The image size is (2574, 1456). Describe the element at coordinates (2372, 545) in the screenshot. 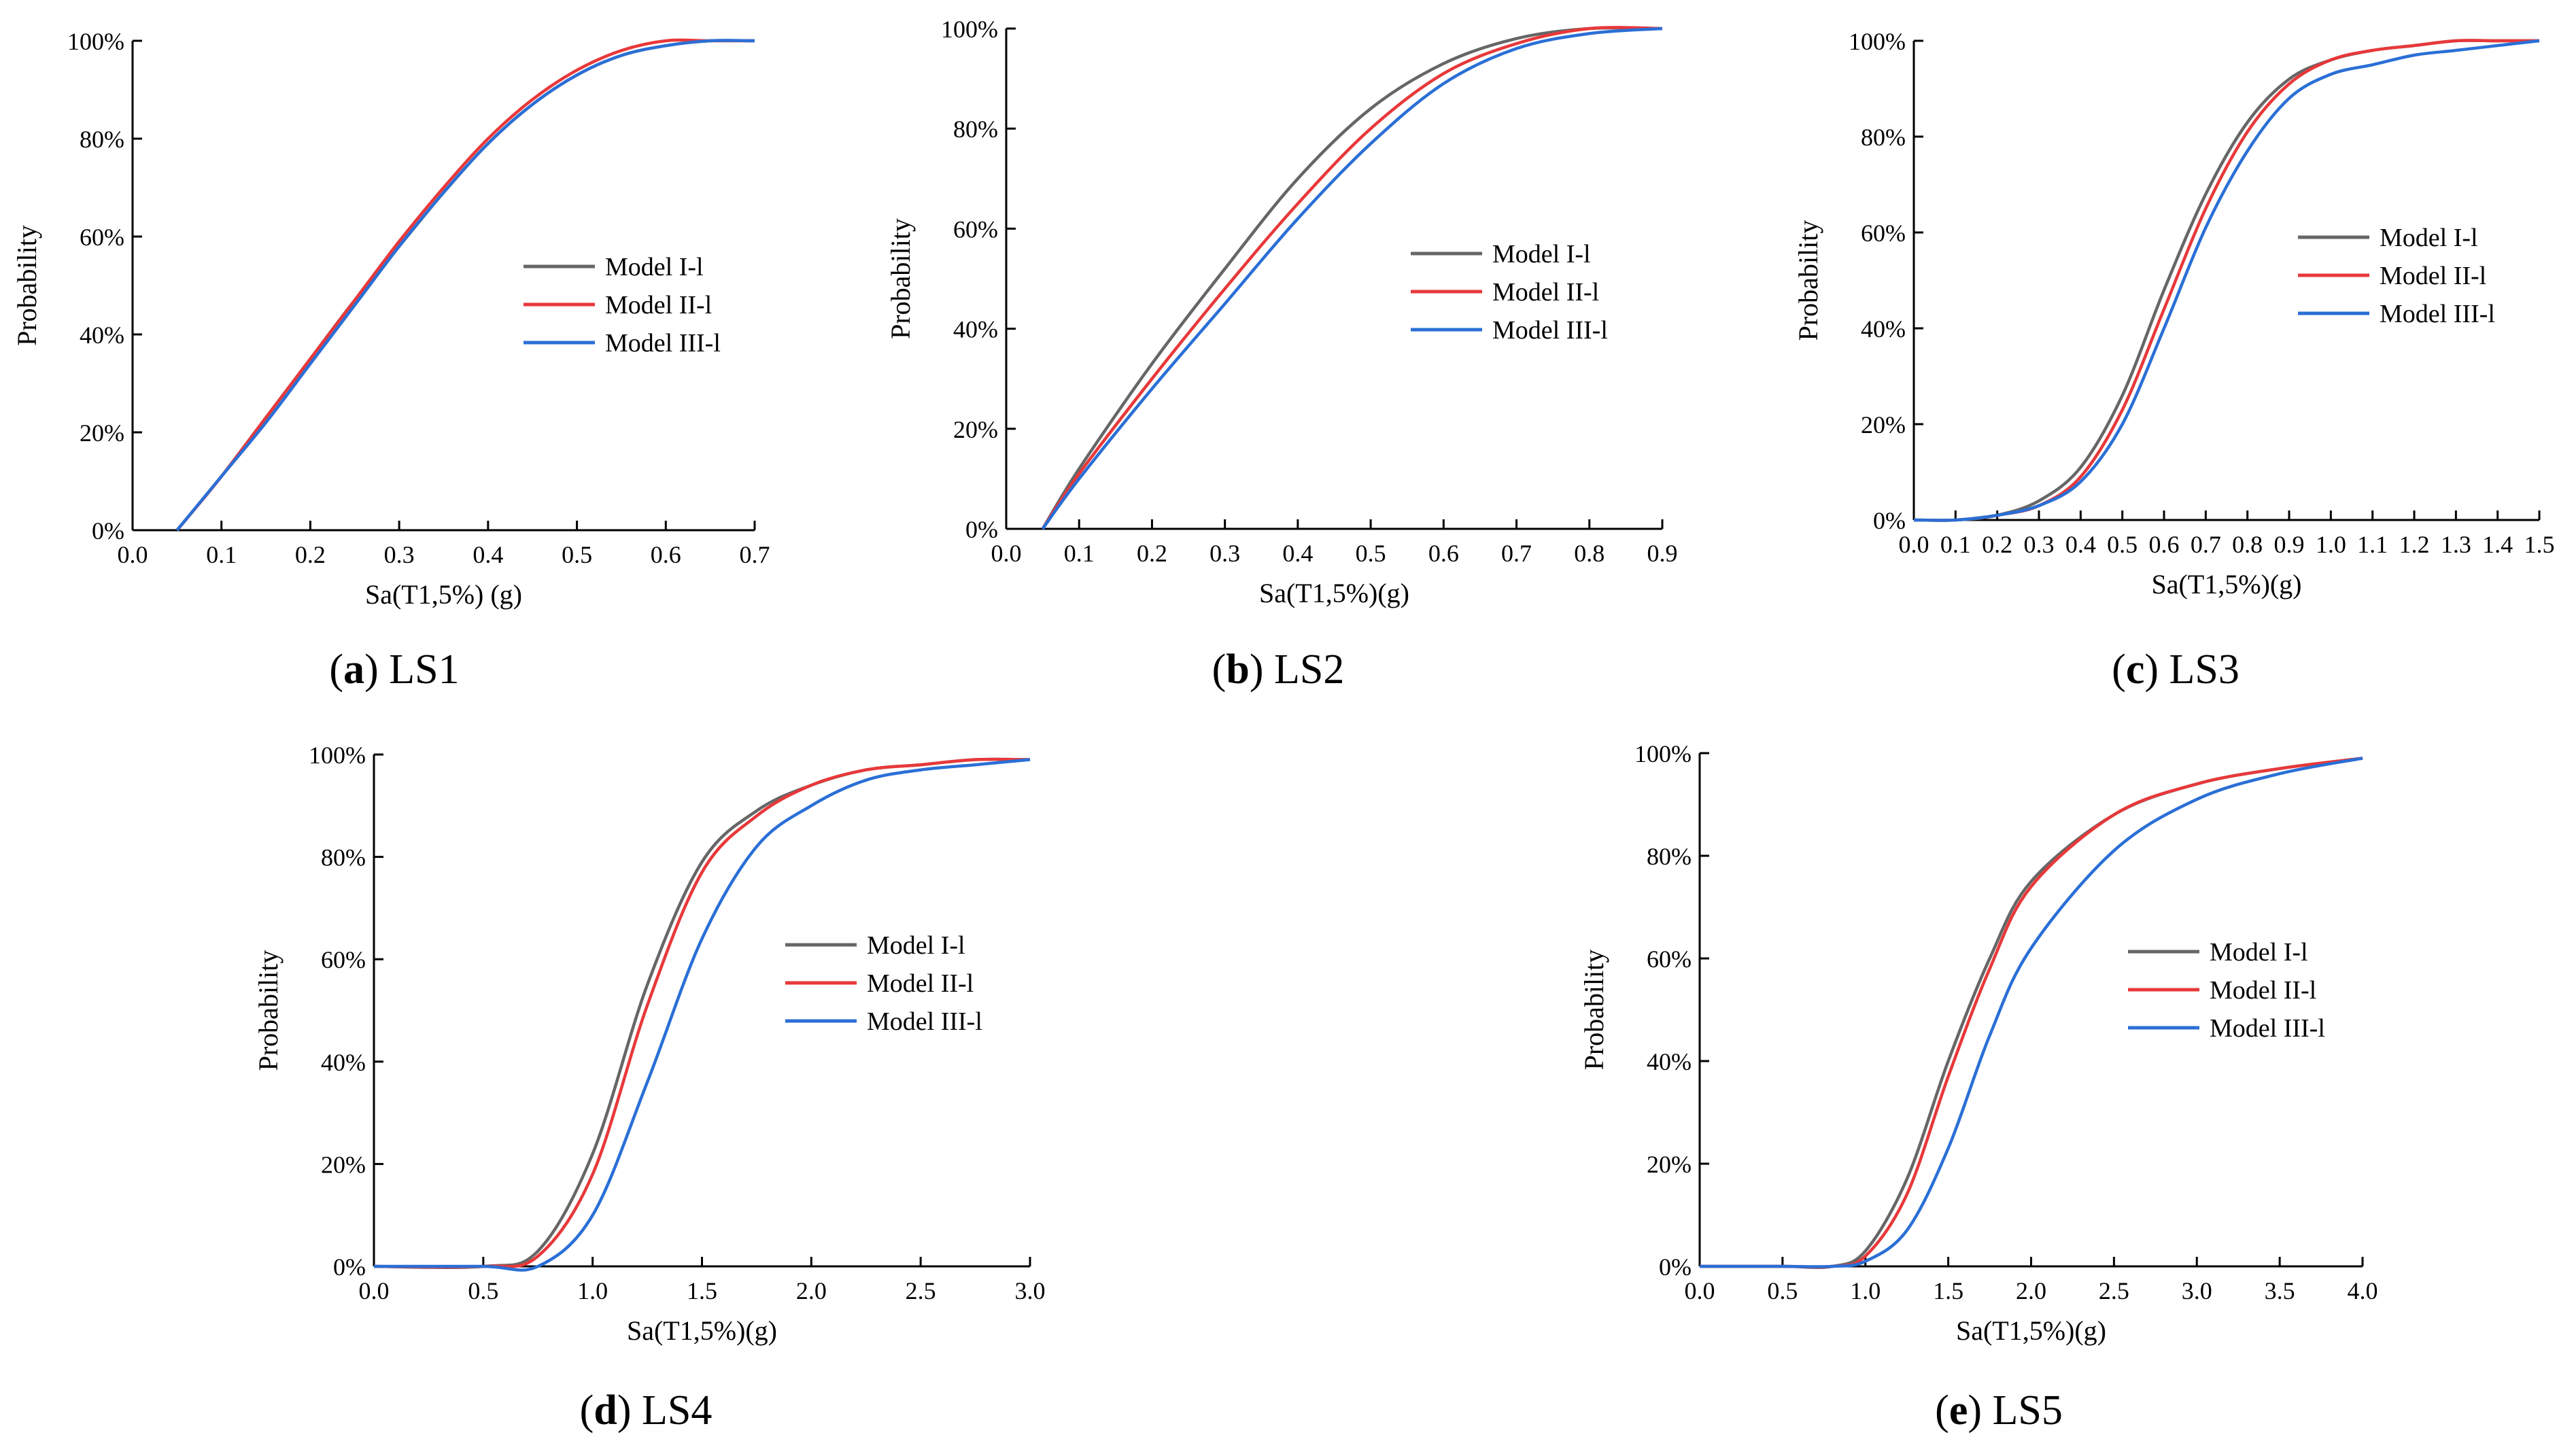

I see `x-tick-label: 1.1` at that location.